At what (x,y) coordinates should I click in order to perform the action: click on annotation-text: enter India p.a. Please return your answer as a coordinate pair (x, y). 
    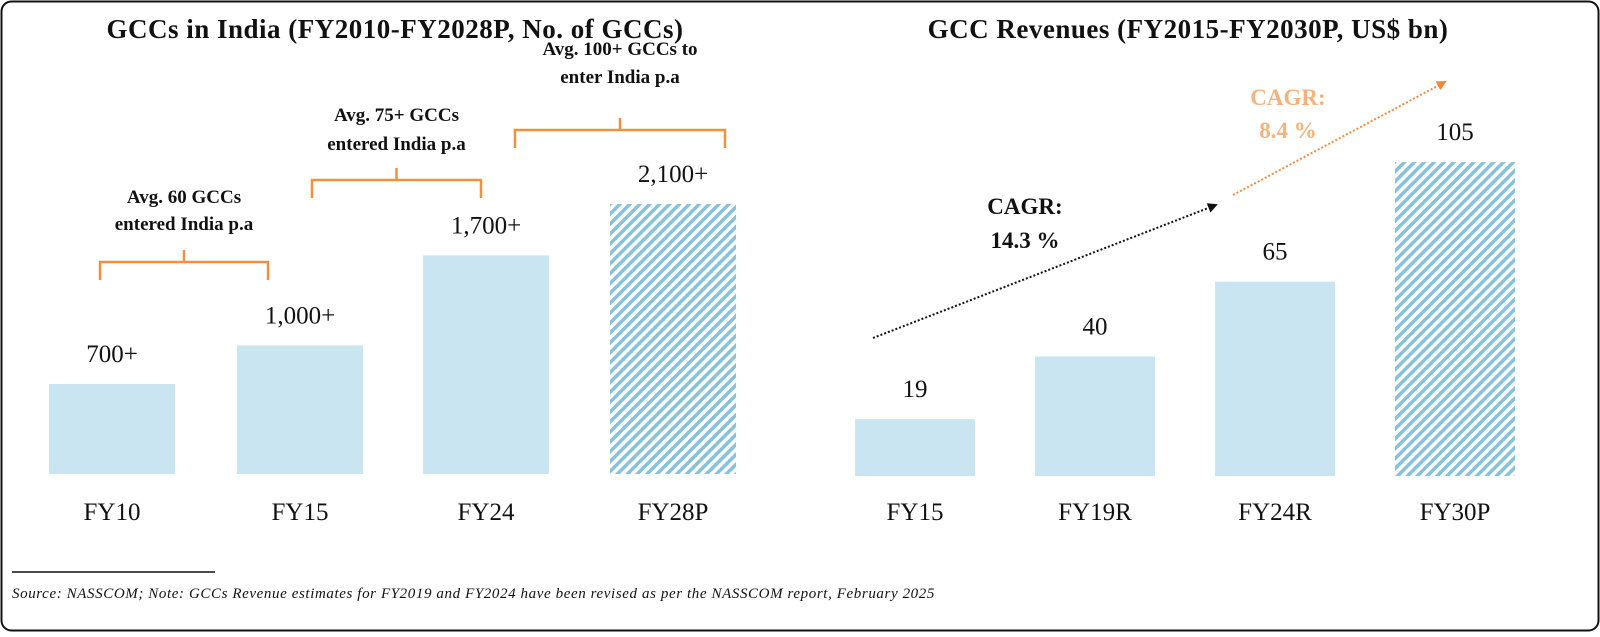
    Looking at the image, I should click on (620, 77).